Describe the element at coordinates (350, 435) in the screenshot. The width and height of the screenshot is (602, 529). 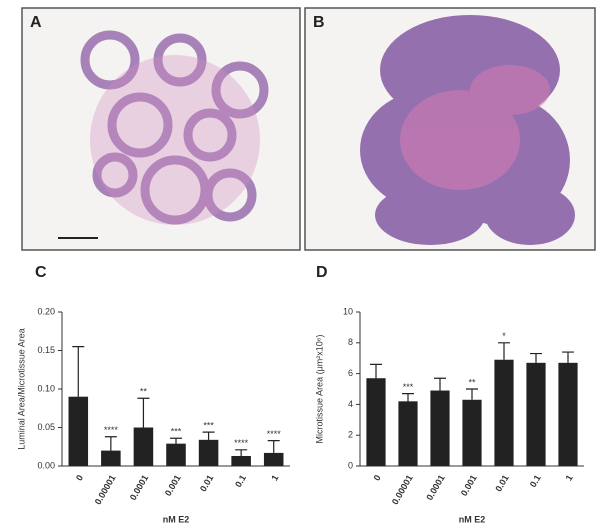
I see `y-tick-label: 2` at that location.